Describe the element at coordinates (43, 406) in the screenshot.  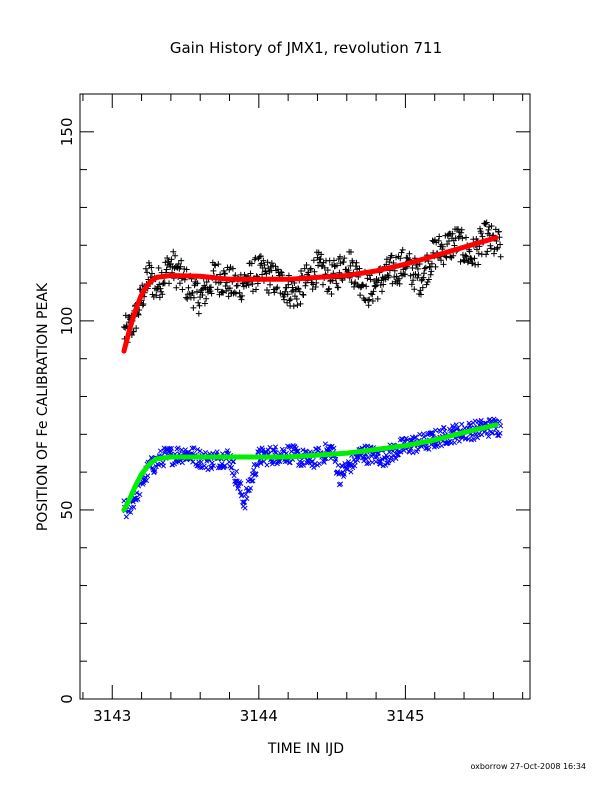
I see `y-axis-label: POSITION OF Fe CALIBRATION PEAK` at that location.